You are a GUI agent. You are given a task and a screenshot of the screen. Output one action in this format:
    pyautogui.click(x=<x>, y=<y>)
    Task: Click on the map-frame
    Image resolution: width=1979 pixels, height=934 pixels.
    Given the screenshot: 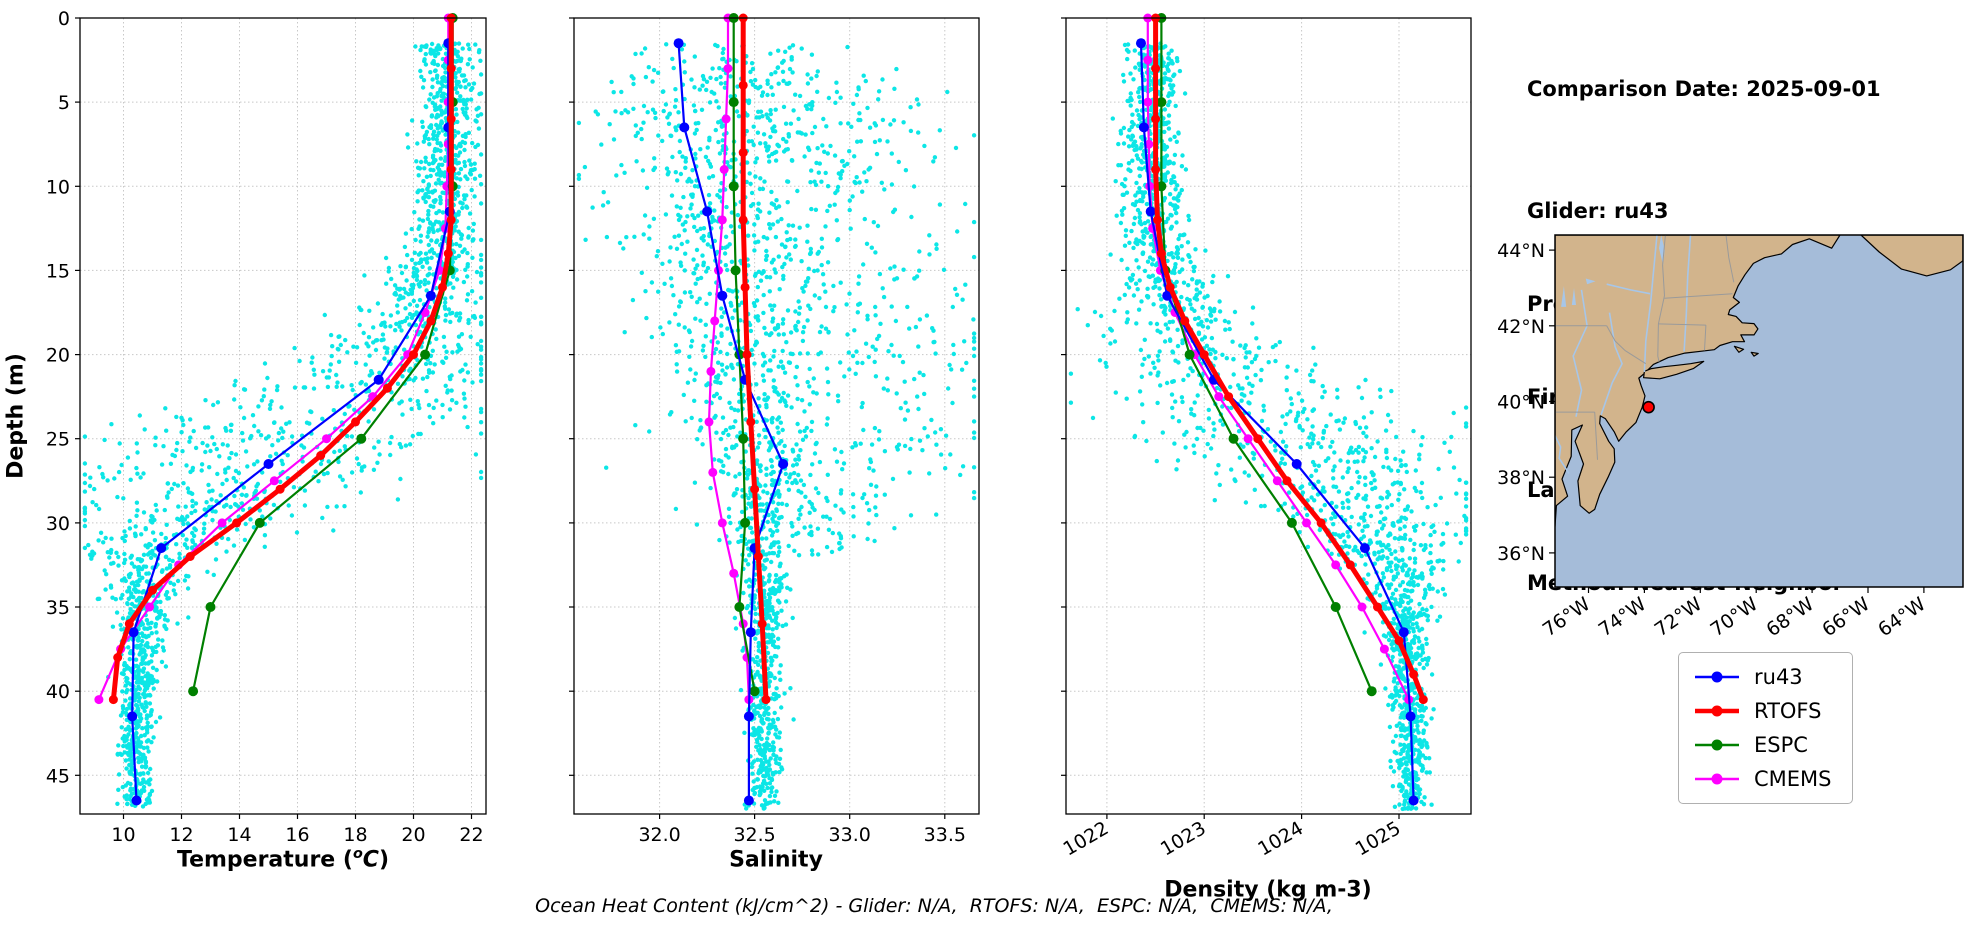 What is the action you would take?
    pyautogui.click(x=1759, y=411)
    